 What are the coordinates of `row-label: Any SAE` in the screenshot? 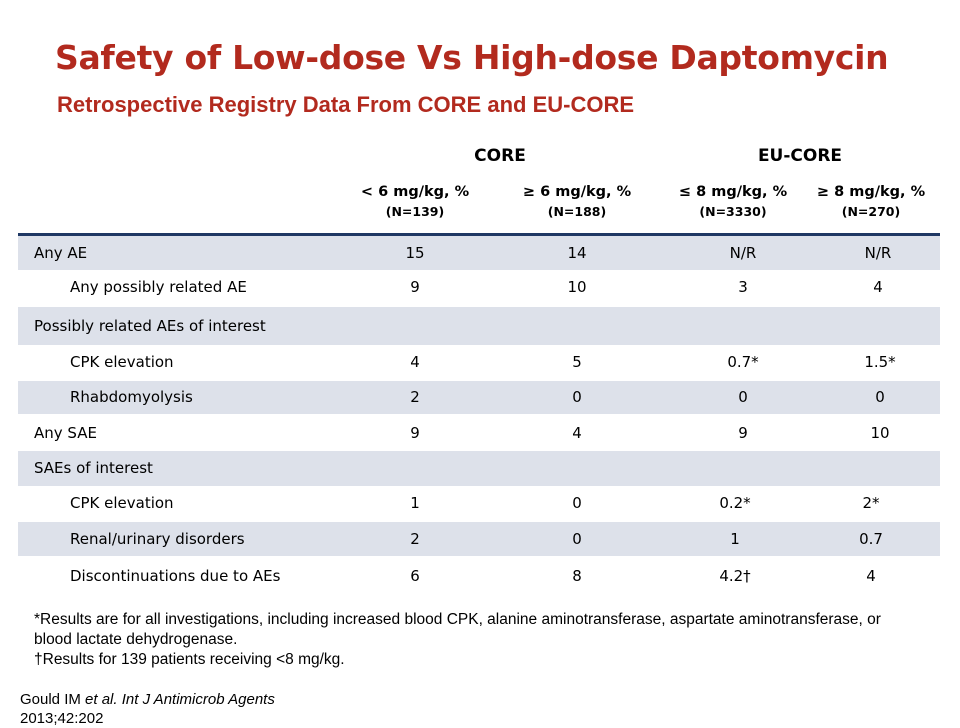 It's located at (65, 433).